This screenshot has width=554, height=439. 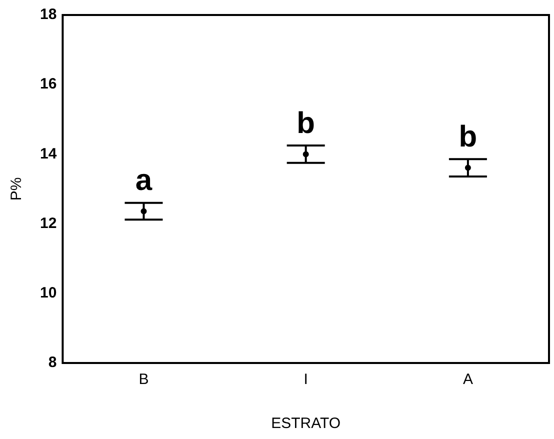 What do you see at coordinates (143, 181) in the screenshot?
I see `annotation: a` at bounding box center [143, 181].